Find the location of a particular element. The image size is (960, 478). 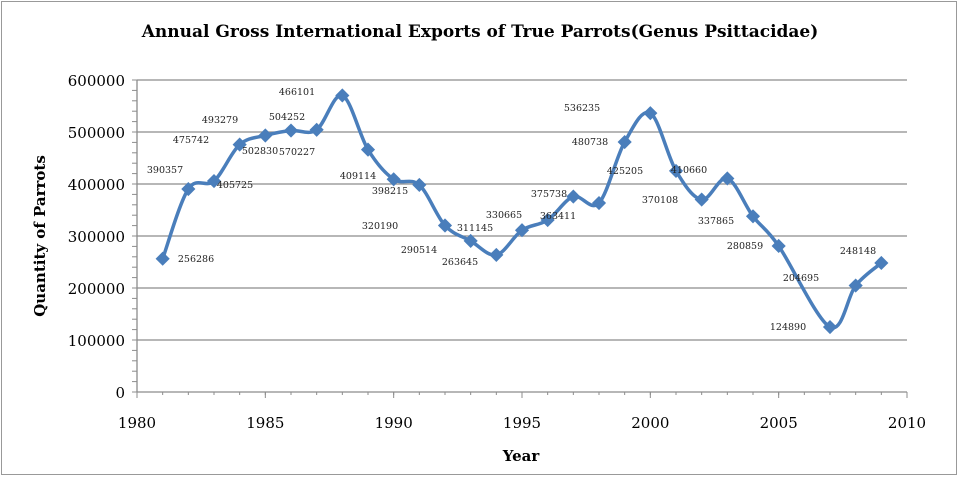

data-label: 502830 is located at coordinates (260, 151).